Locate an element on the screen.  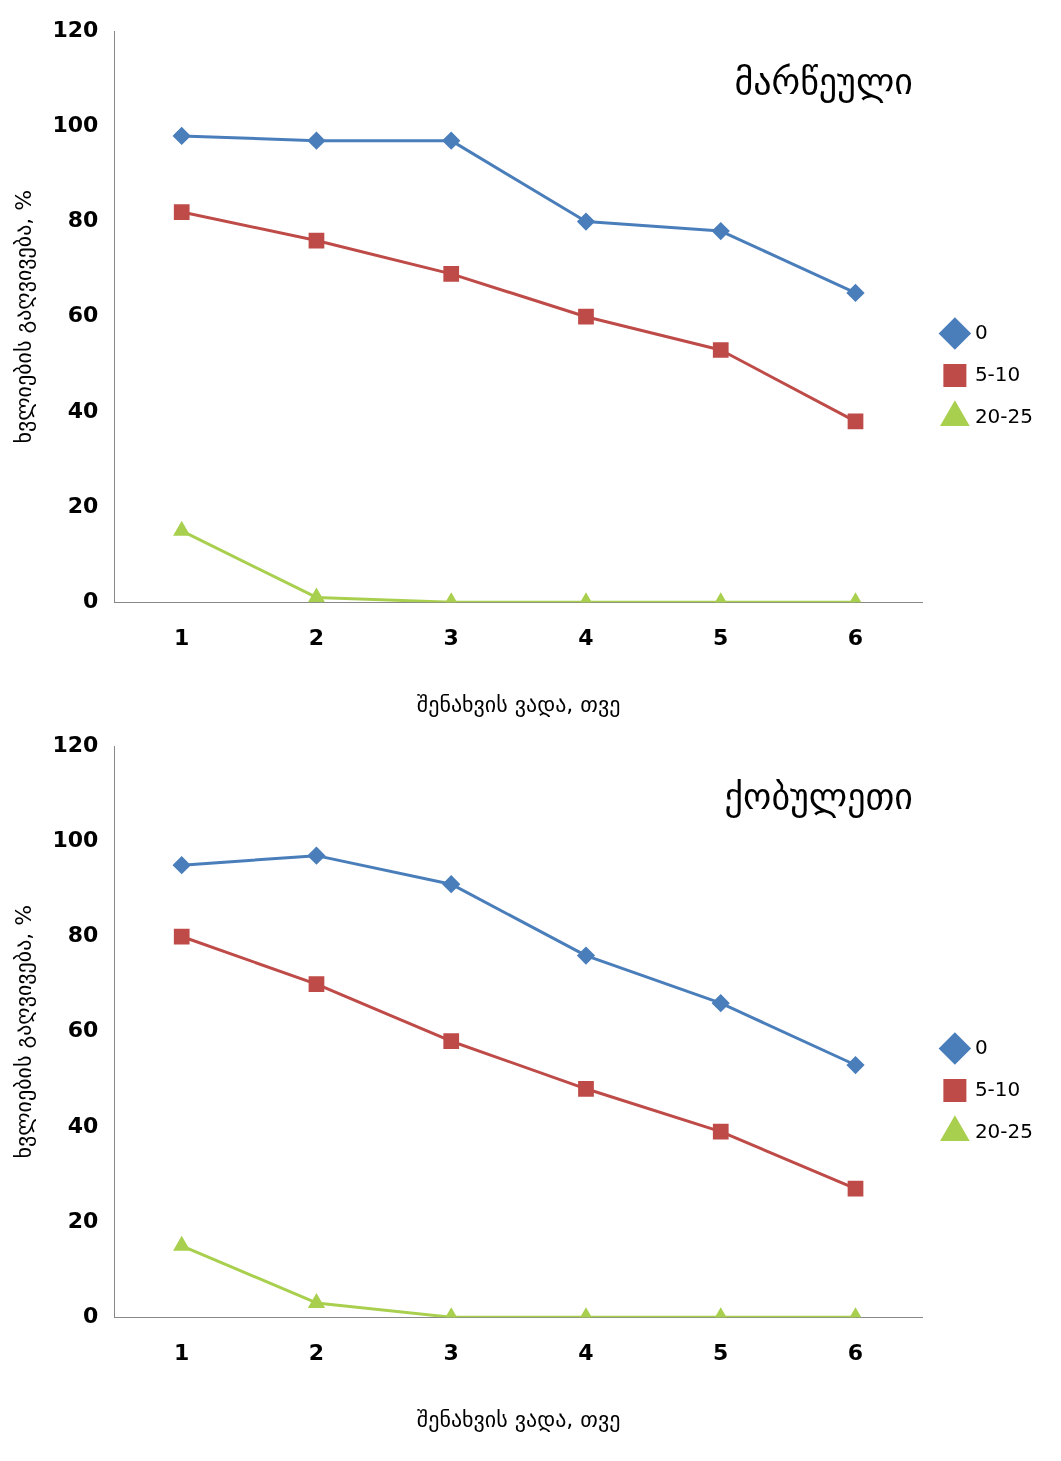
text: მარწეული is located at coordinates (823, 81).